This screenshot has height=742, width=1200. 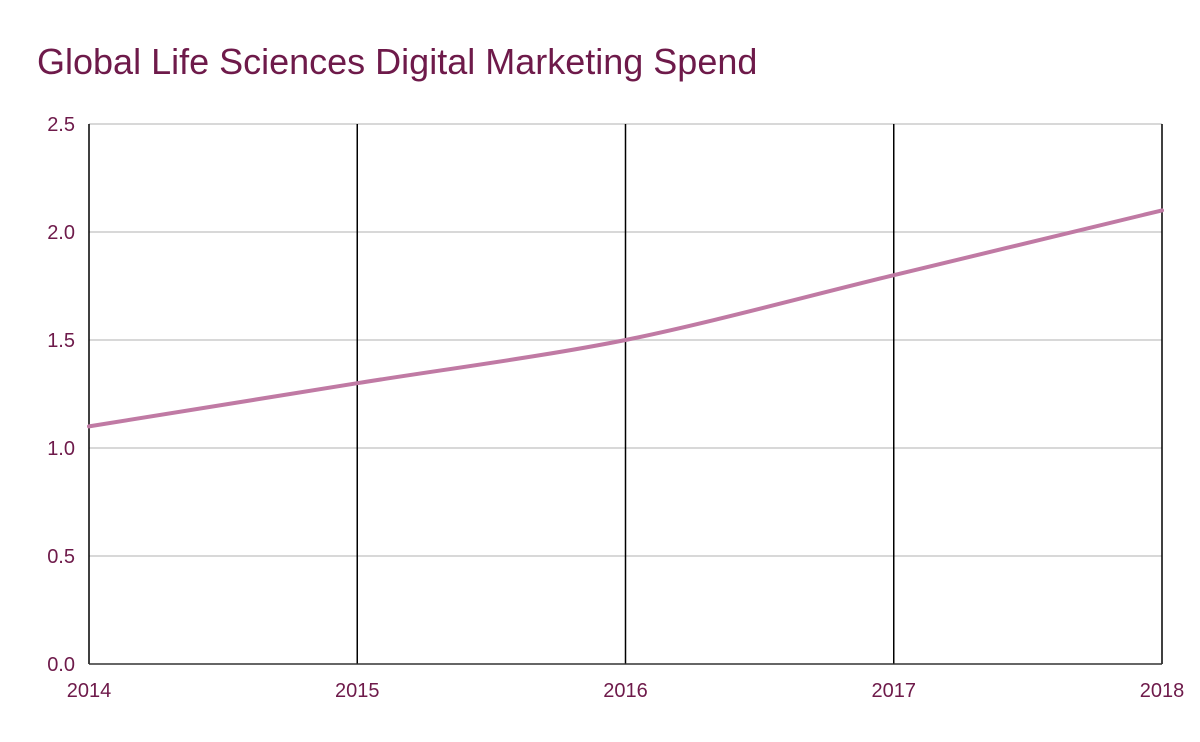 What do you see at coordinates (61, 125) in the screenshot?
I see `y-tick-label: 2.5` at bounding box center [61, 125].